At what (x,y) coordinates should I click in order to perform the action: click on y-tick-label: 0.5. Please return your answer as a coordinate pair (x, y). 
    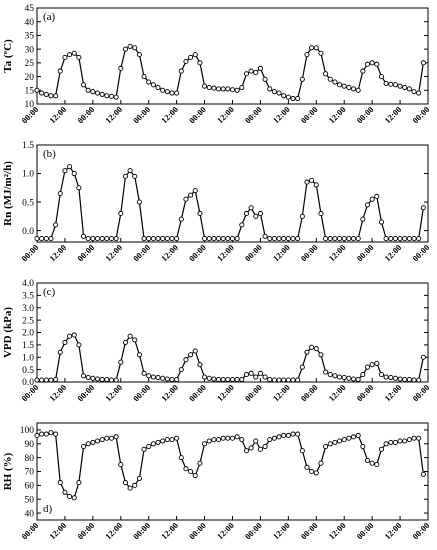
    Looking at the image, I should click on (28, 371).